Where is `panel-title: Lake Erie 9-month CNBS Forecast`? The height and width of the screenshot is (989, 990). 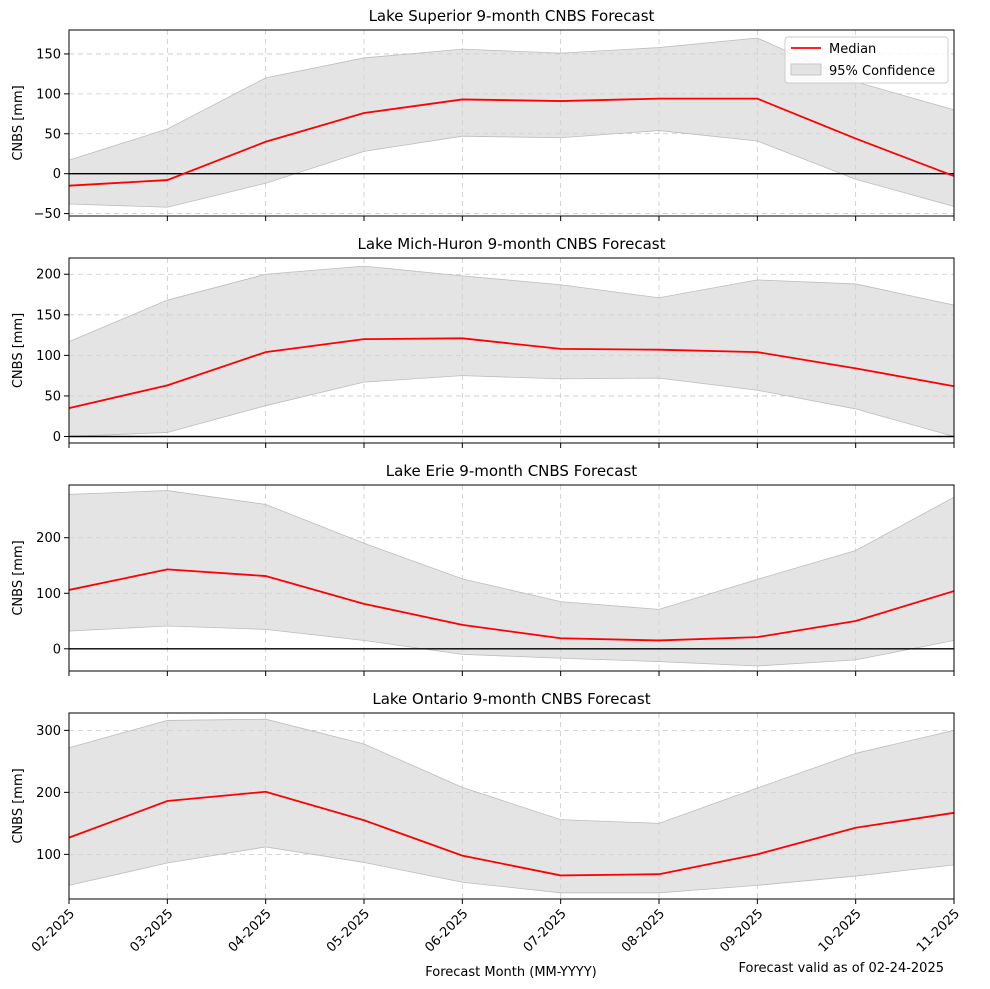 panel-title: Lake Erie 9-month CNBS Forecast is located at coordinates (512, 471).